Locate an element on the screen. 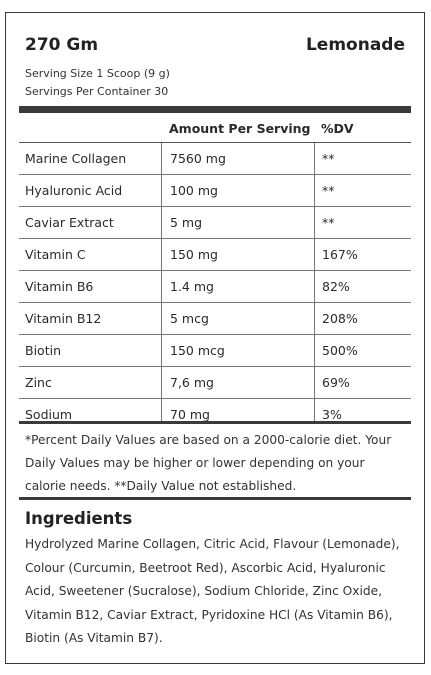 This screenshot has height=675, width=431. table-row: Vitamin B6 1.4 mg 82% is located at coordinates (215, 287).